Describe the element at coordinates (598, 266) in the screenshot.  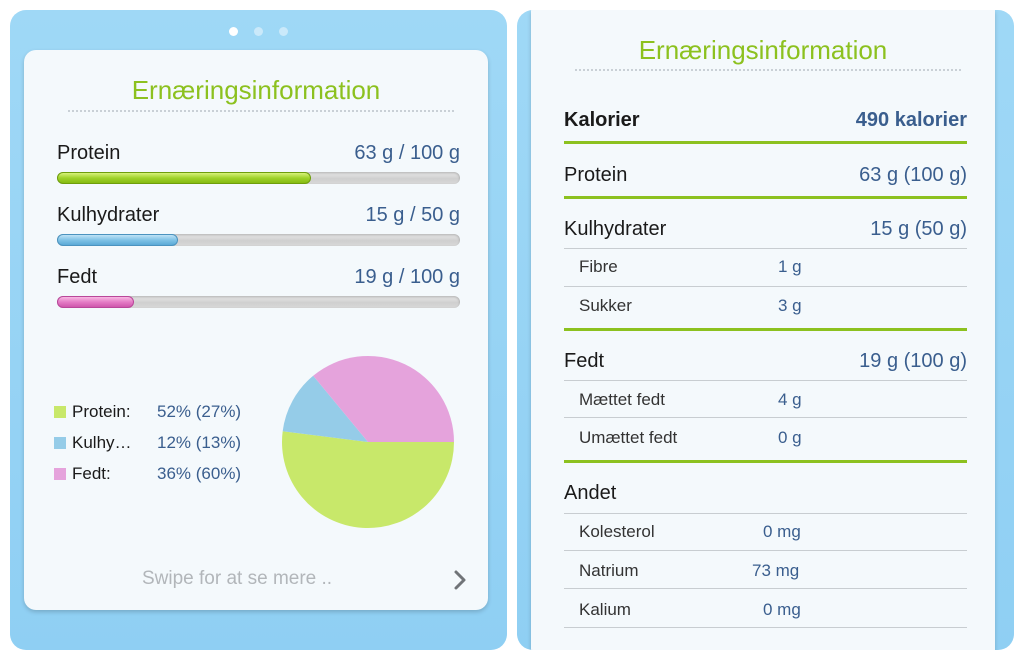
I see `fiber-label: Fibre` at that location.